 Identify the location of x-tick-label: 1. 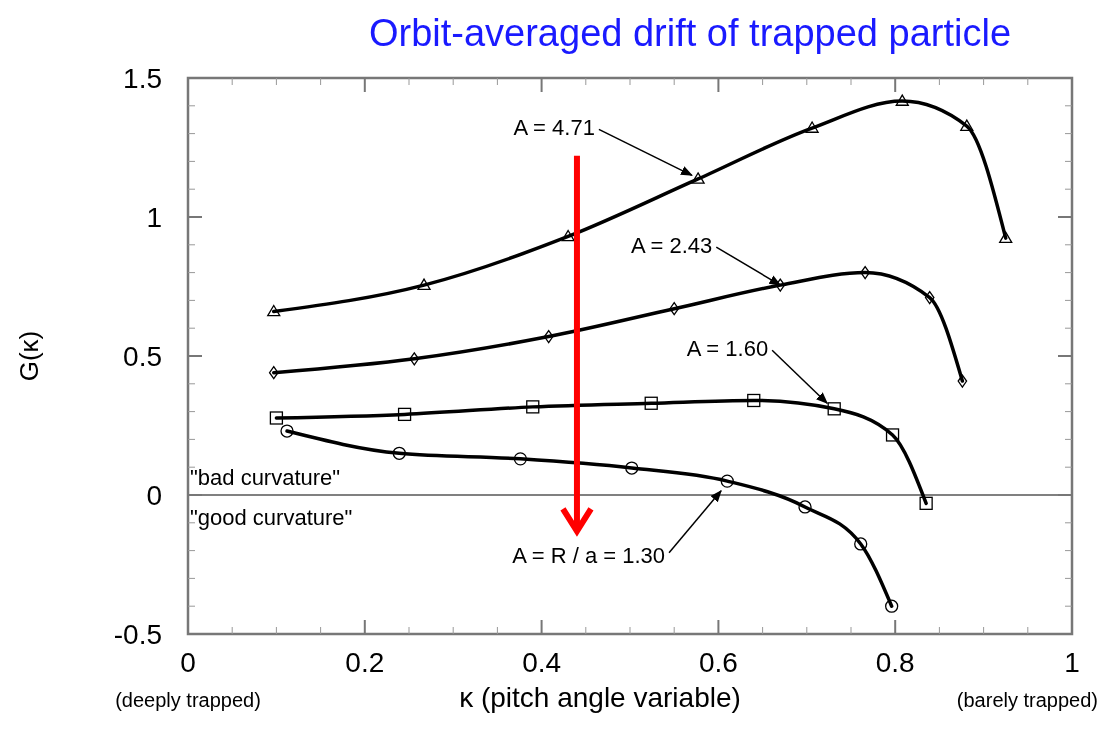
(1072, 662).